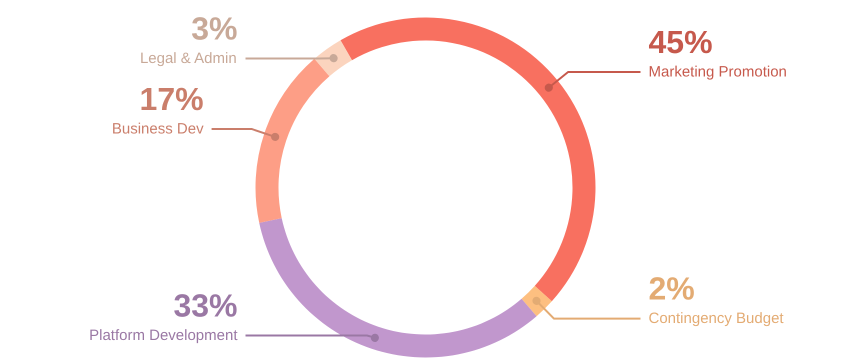  Describe the element at coordinates (717, 72) in the screenshot. I see `slice-label: Marketing Promotion` at that location.